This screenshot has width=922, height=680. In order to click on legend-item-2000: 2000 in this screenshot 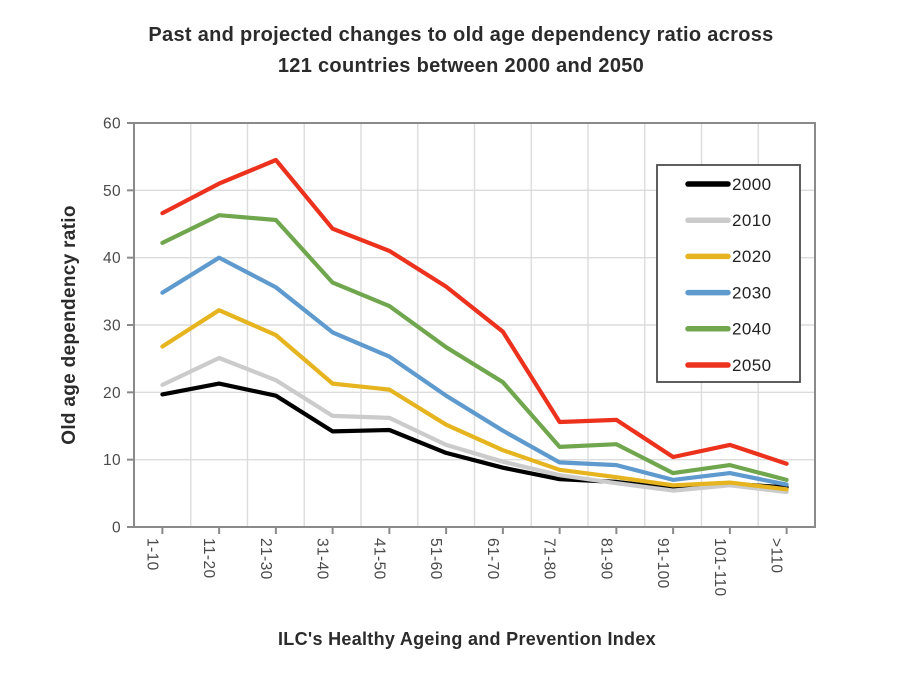, I will do `click(728, 184)`.